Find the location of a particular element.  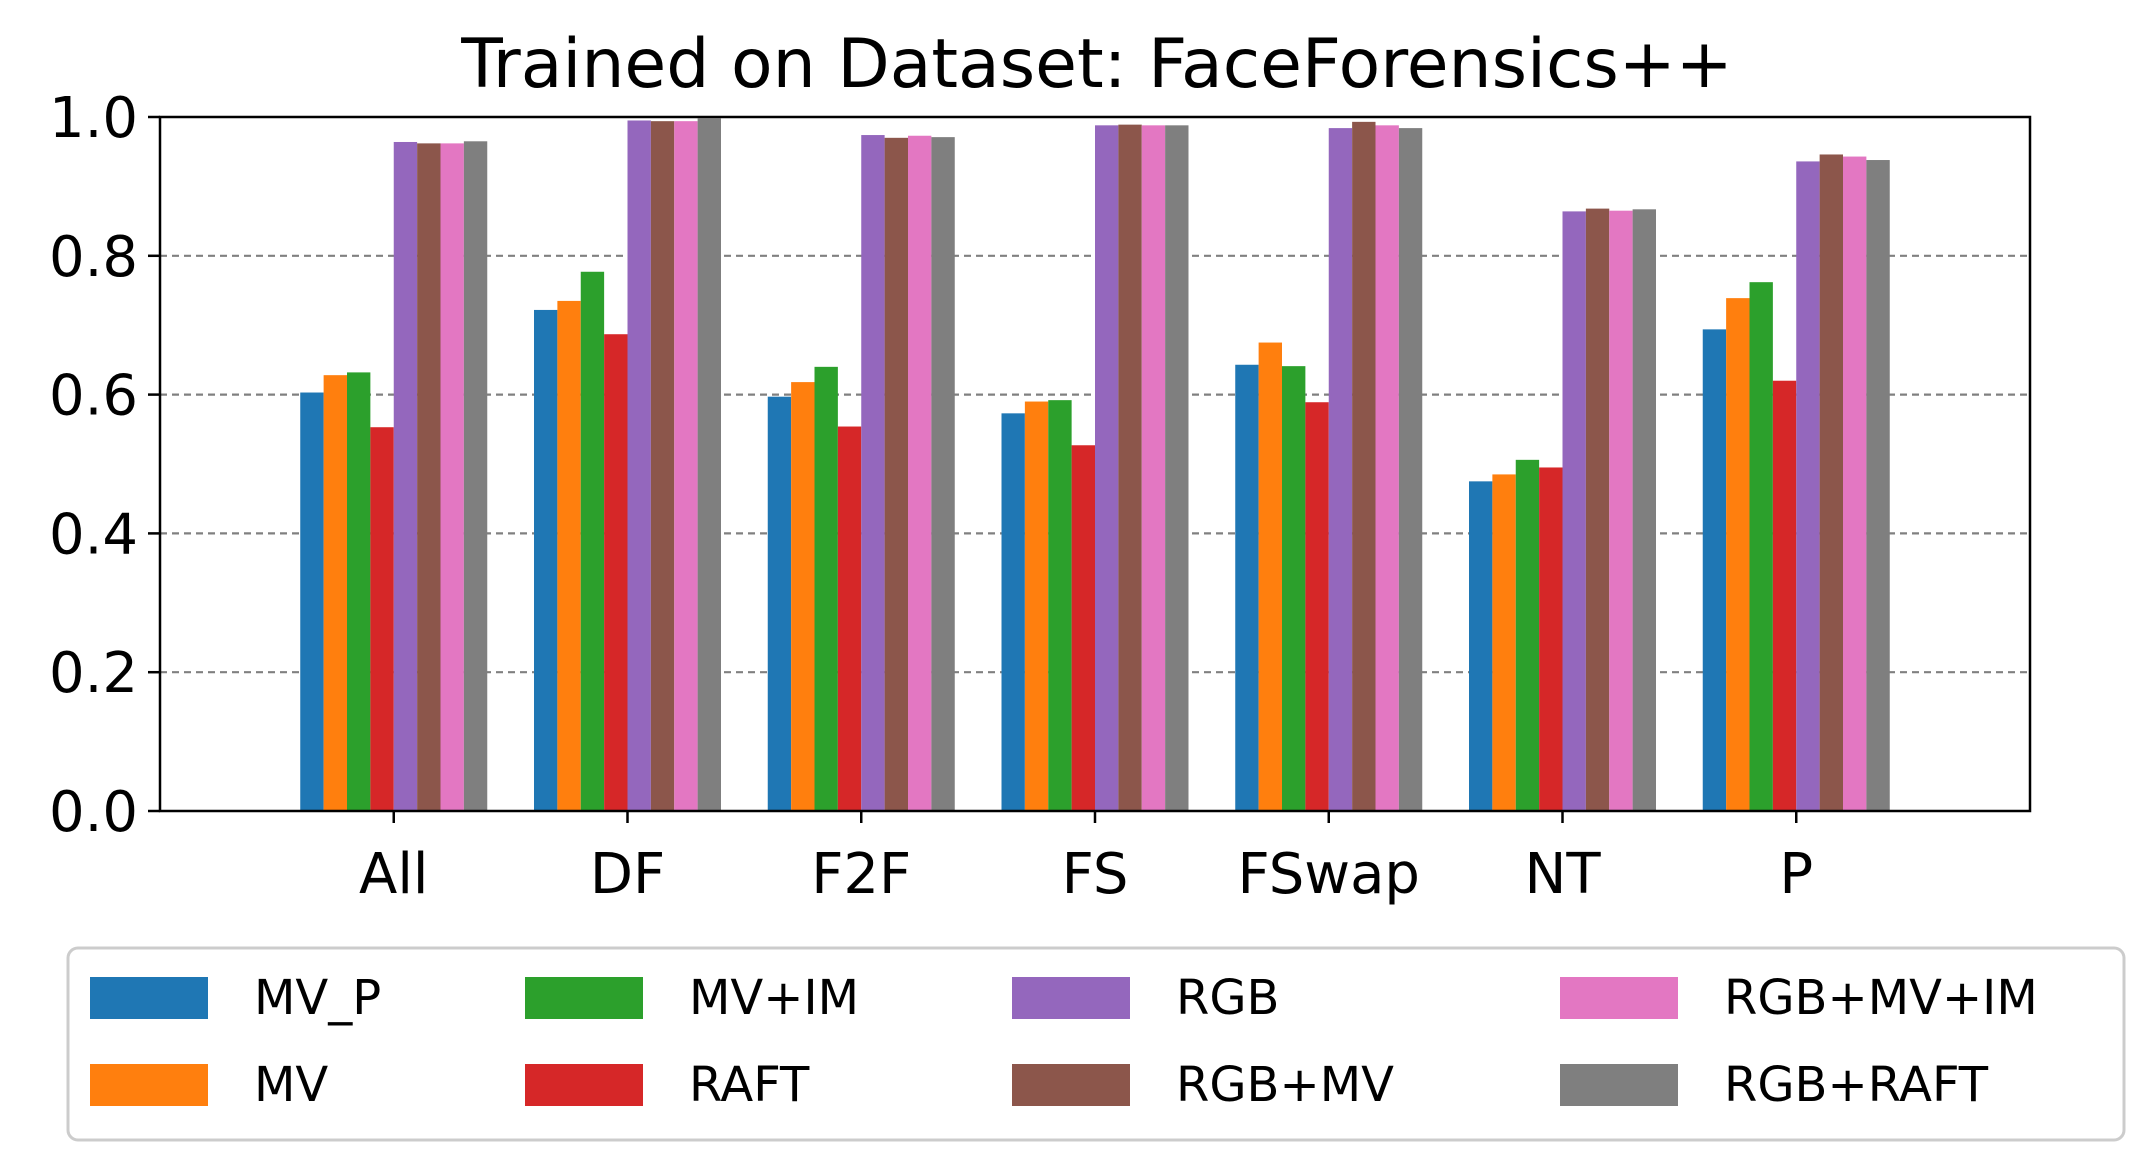

bar-df-rgb is located at coordinates (639, 466).